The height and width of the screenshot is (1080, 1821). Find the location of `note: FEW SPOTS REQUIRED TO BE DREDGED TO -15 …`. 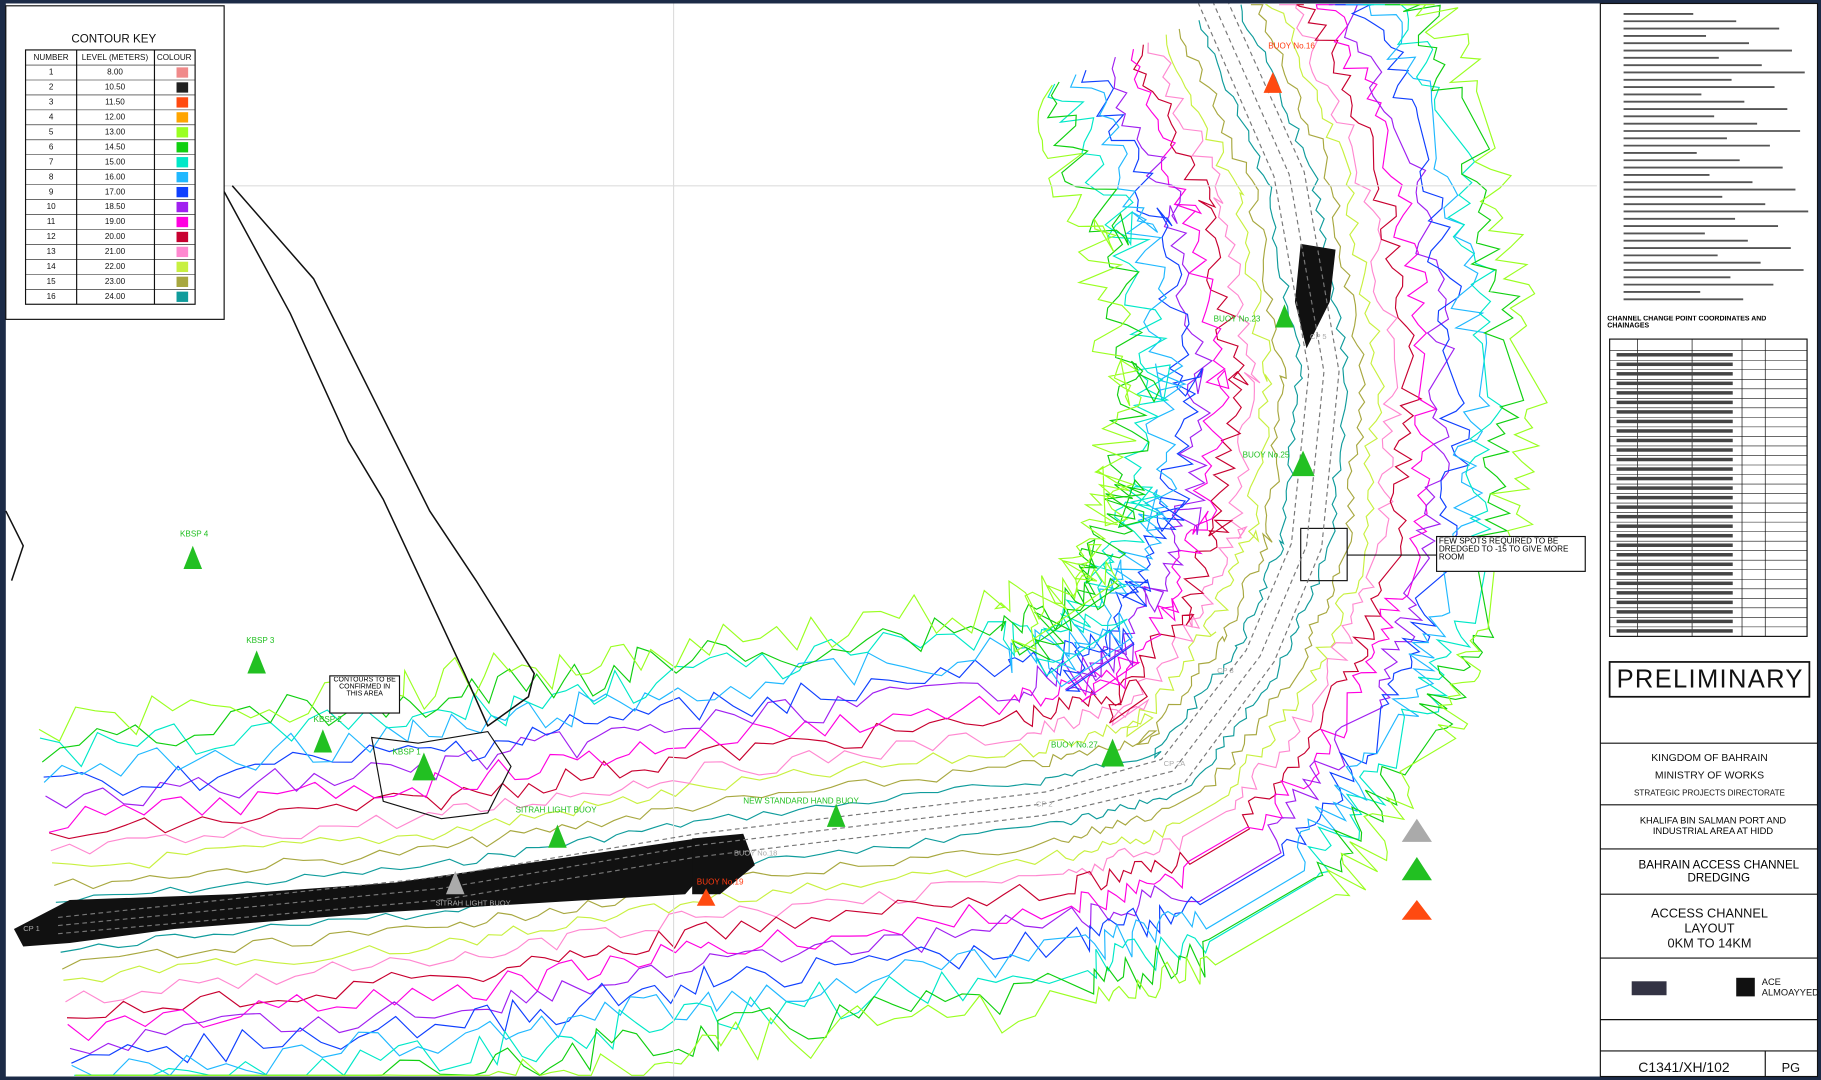

note: FEW SPOTS REQUIRED TO BE DREDGED TO -15 … is located at coordinates (1504, 550).